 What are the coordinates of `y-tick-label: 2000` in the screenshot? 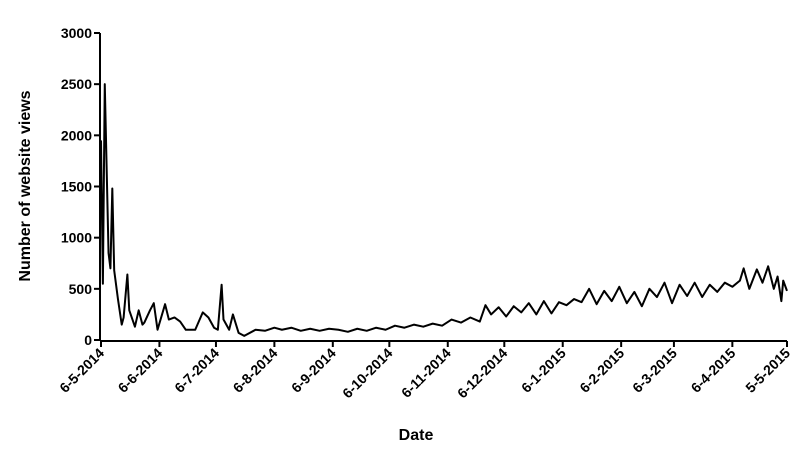 It's located at (76, 135).